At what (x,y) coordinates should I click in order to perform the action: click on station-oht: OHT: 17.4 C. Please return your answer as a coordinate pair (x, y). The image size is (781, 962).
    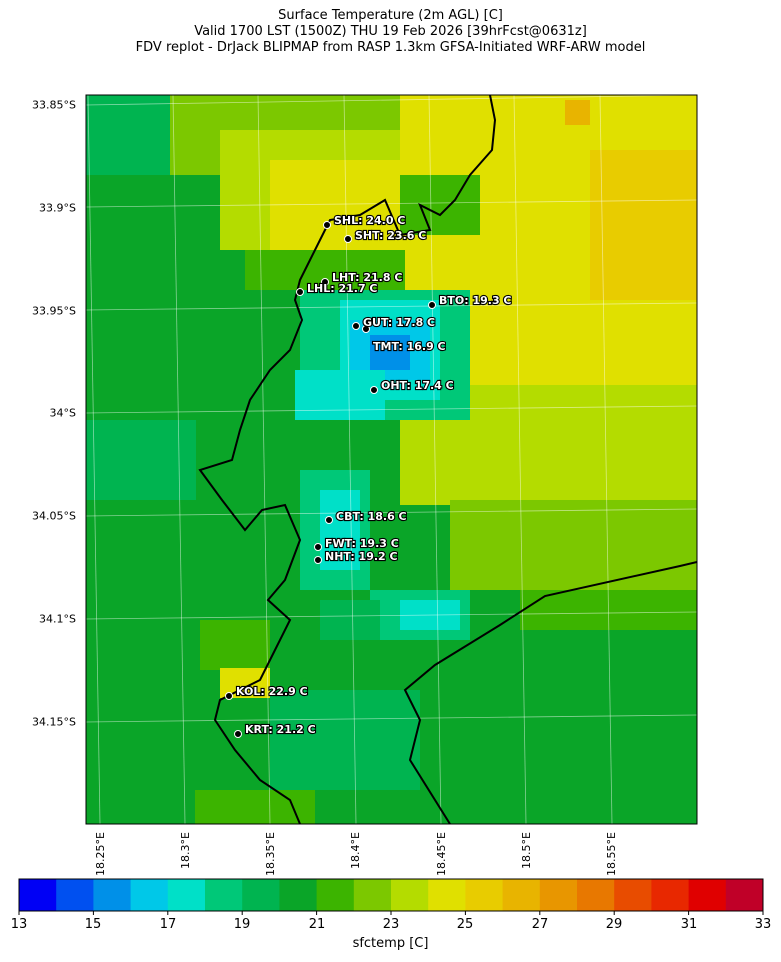
    Looking at the image, I should click on (412, 386).